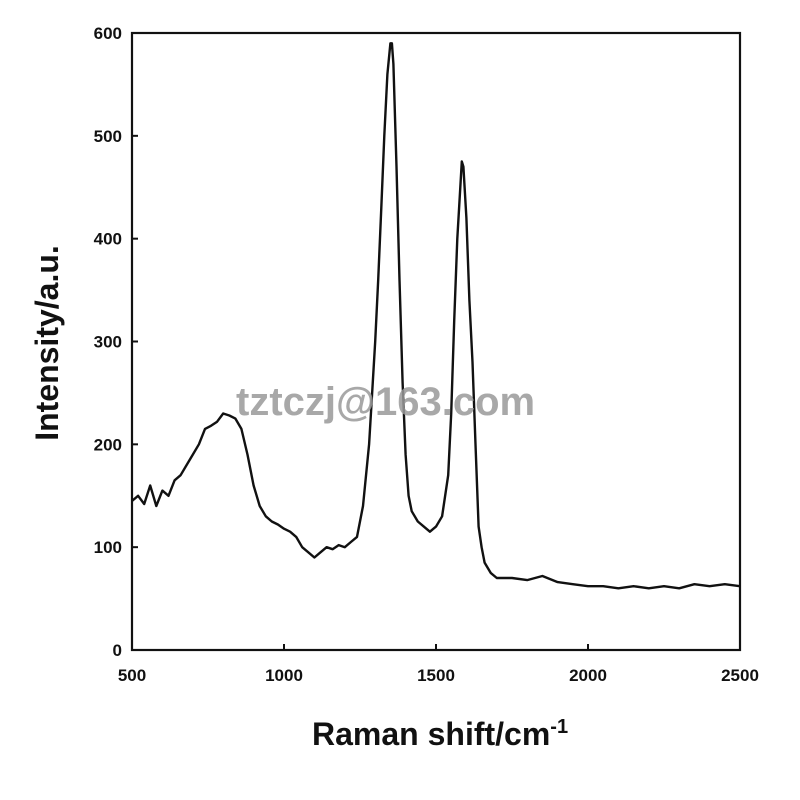 The image size is (800, 800). I want to click on watermark-text: tztczj@163.com, so click(385, 402).